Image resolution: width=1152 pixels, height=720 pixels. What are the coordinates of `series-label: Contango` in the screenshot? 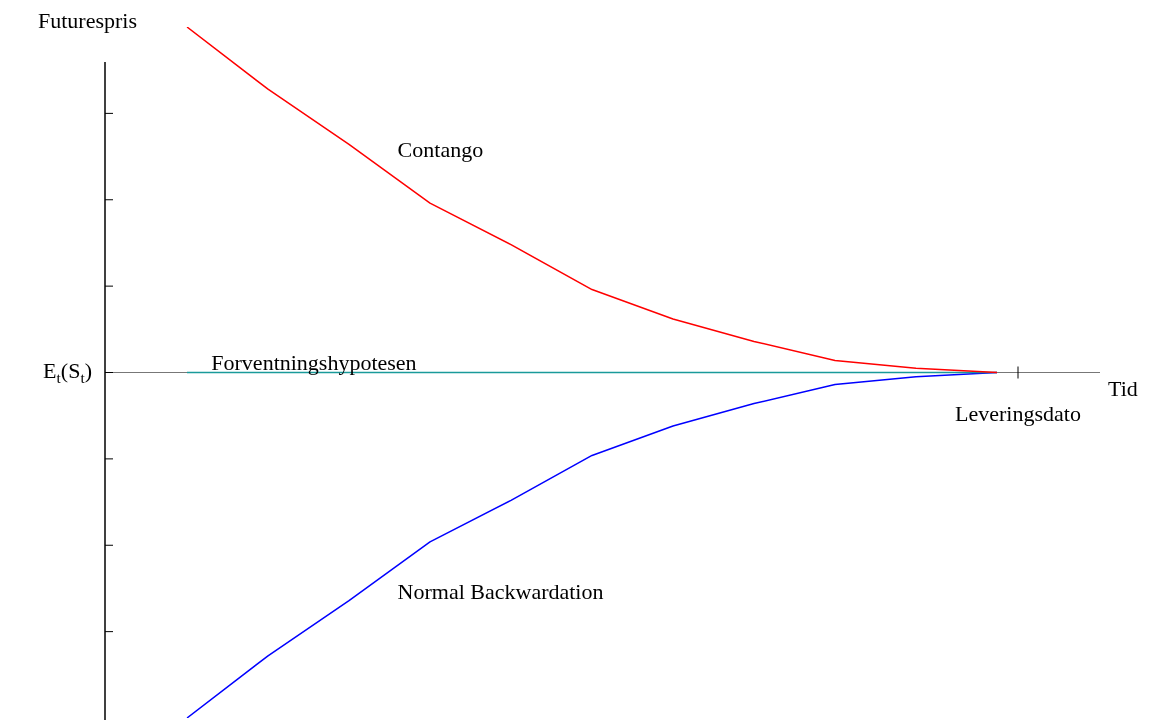 It's located at (440, 150).